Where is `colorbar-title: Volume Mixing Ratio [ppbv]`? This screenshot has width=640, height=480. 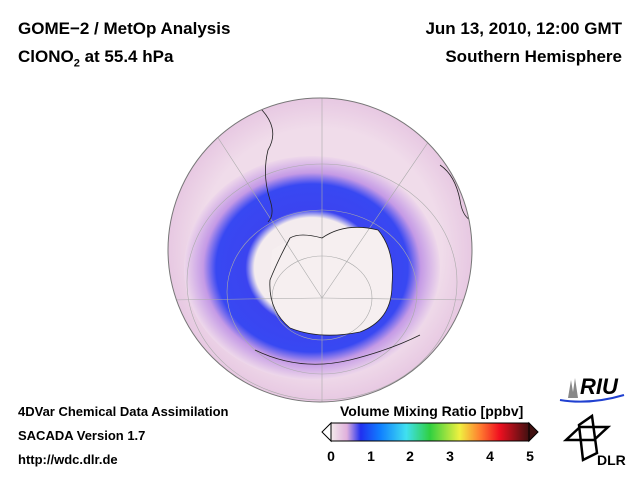
colorbar-title: Volume Mixing Ratio [ppbv] is located at coordinates (432, 411).